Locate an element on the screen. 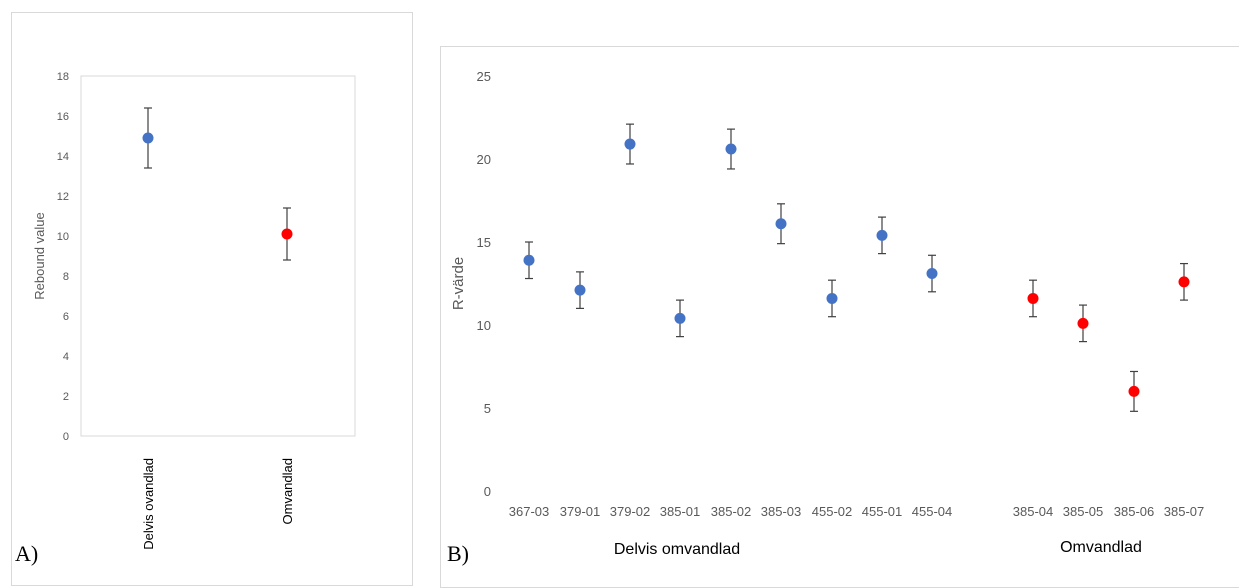 The image size is (1239, 588). x-category-label-b: 367-03 is located at coordinates (529, 511).